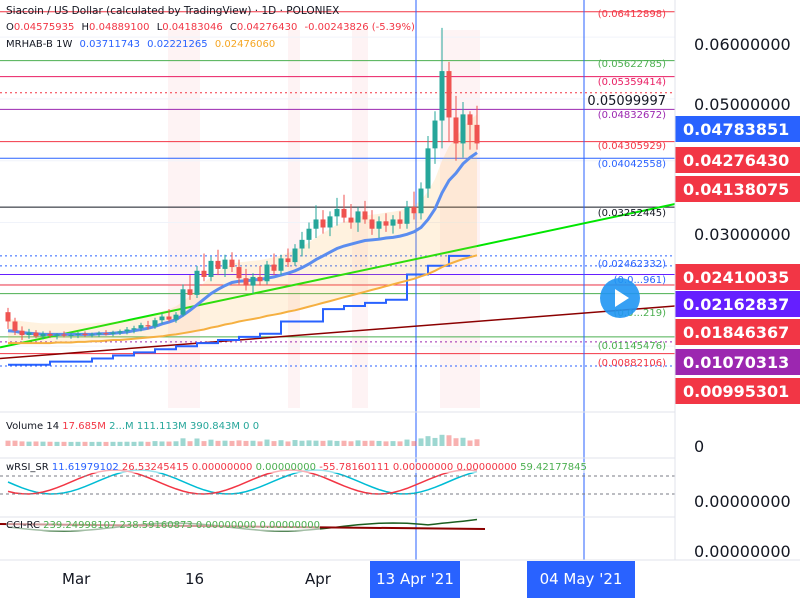  What do you see at coordinates (194, 579) in the screenshot?
I see `time-axis-label: 16` at bounding box center [194, 579].